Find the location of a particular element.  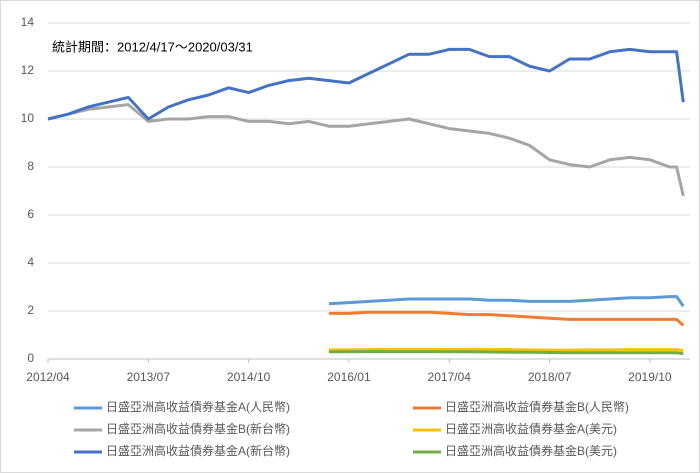

legend-label: 日盛亞洲高收益債券基金A(美元) is located at coordinates (531, 428).